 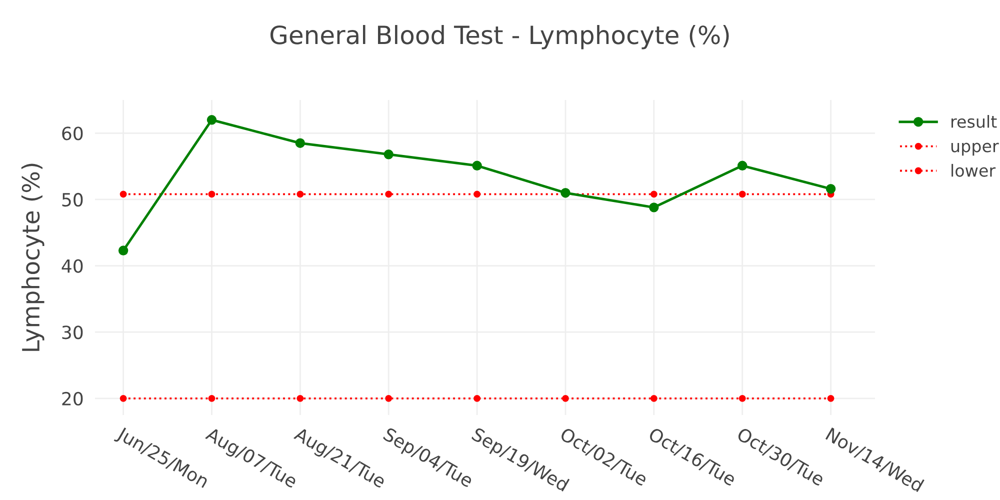 What do you see at coordinates (72, 266) in the screenshot?
I see `y-tick-label: 40` at bounding box center [72, 266].